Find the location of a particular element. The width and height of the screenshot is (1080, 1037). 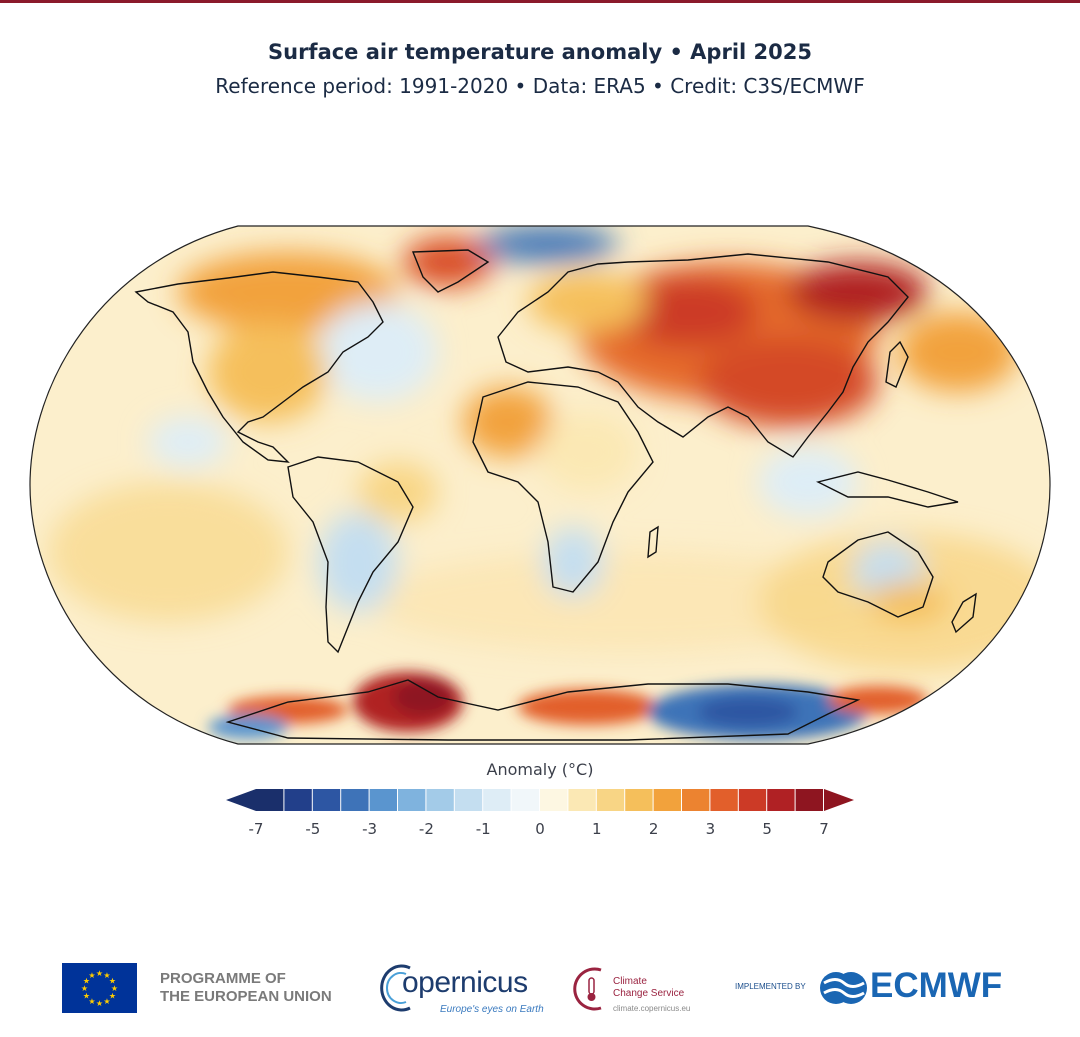

colorbar-tick-label: 1 is located at coordinates (597, 829).